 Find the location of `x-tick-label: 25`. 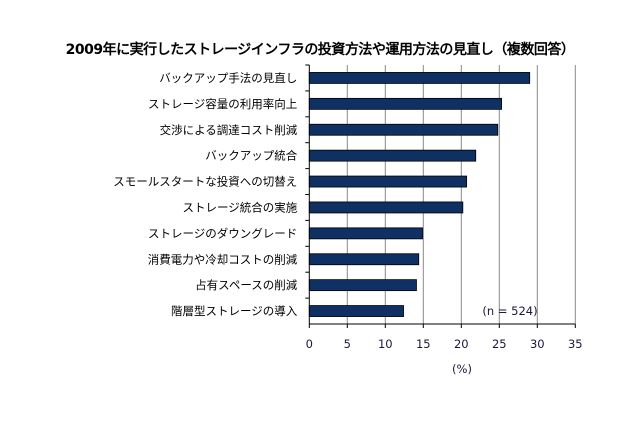

x-tick-label: 25 is located at coordinates (499, 344).